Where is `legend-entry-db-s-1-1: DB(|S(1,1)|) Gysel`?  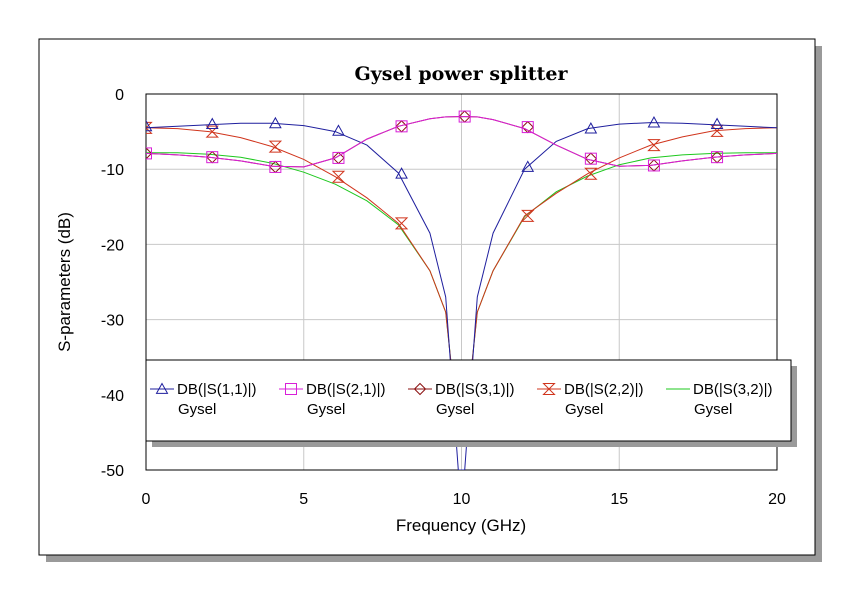 legend-entry-db-s-1-1: DB(|S(1,1)|) Gysel is located at coordinates (203, 399).